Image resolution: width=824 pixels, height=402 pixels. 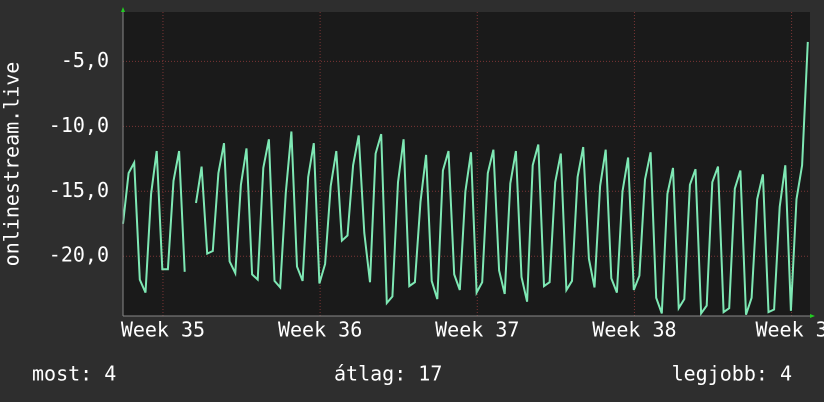 What do you see at coordinates (163, 330) in the screenshot?
I see `x-tick-label: Week 35` at bounding box center [163, 330].